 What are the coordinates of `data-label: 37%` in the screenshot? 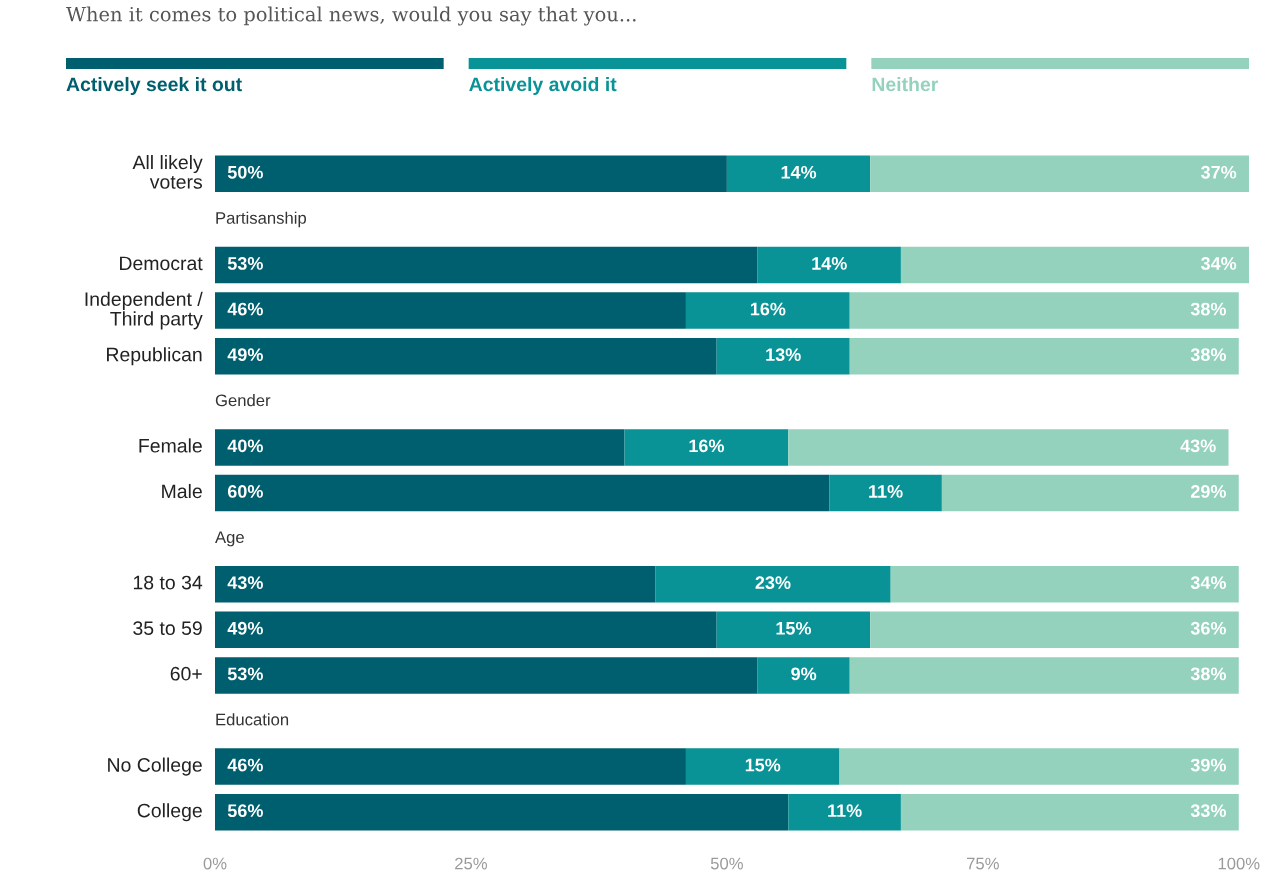 It's located at (1218, 172).